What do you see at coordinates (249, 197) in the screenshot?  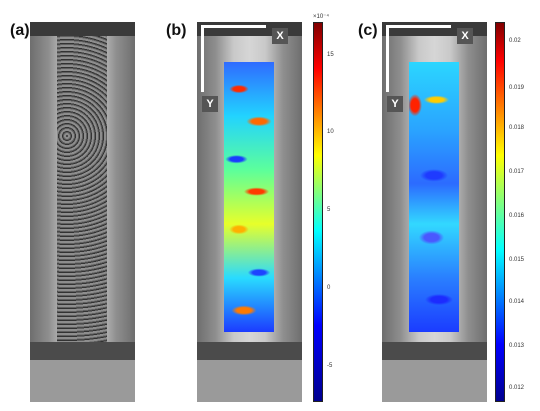 I see `strain-field-b` at bounding box center [249, 197].